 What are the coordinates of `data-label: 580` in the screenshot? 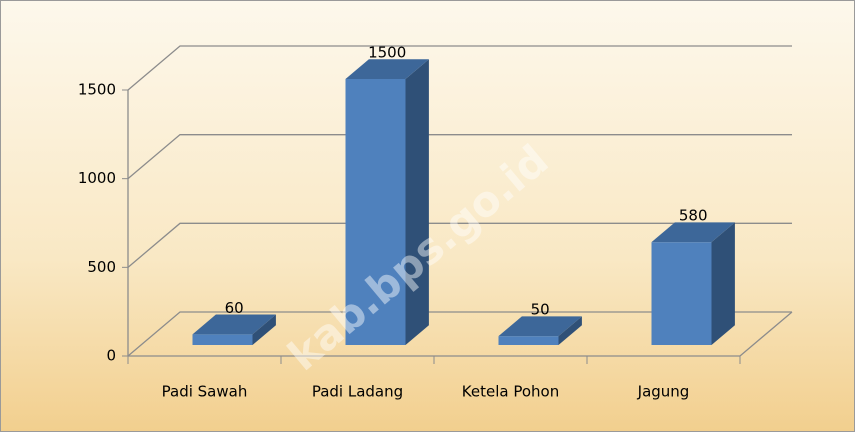 It's located at (693, 216).